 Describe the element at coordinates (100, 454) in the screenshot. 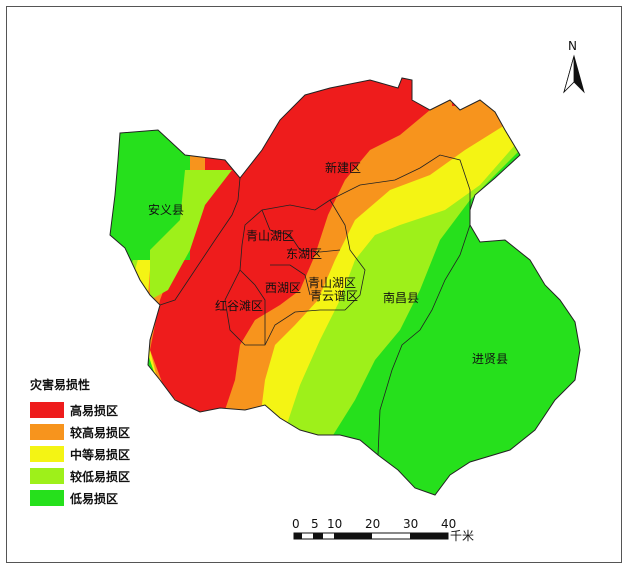

I see `legend-label: 中等易损区` at that location.